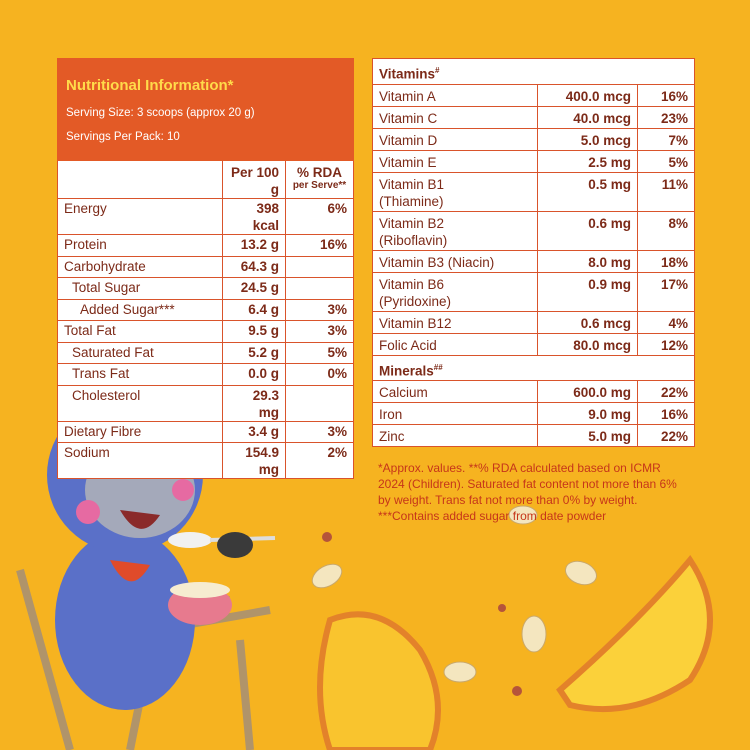  I want to click on nutrient-name: Calcium, so click(455, 391).